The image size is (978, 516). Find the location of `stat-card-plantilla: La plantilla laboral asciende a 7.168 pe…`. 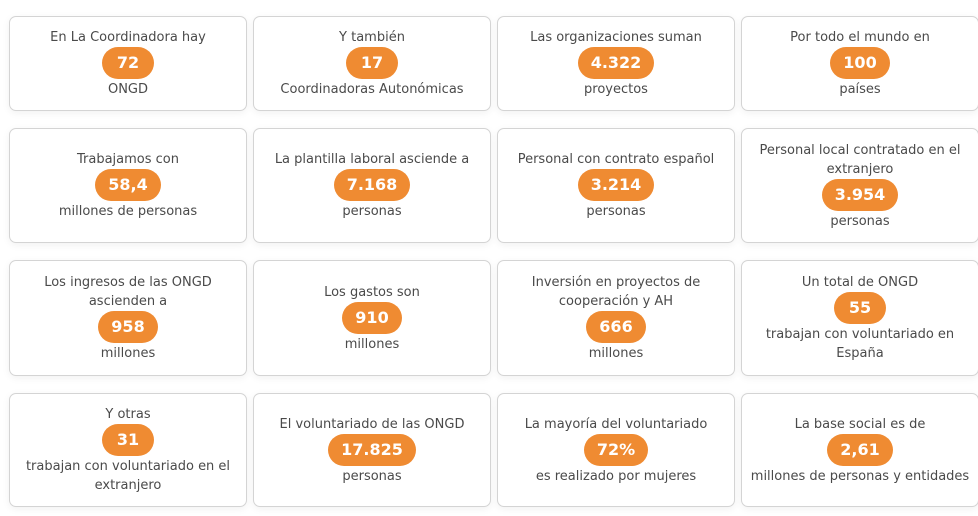

stat-card-plantilla: La plantilla laboral asciende a 7.168 pe… is located at coordinates (372, 185).